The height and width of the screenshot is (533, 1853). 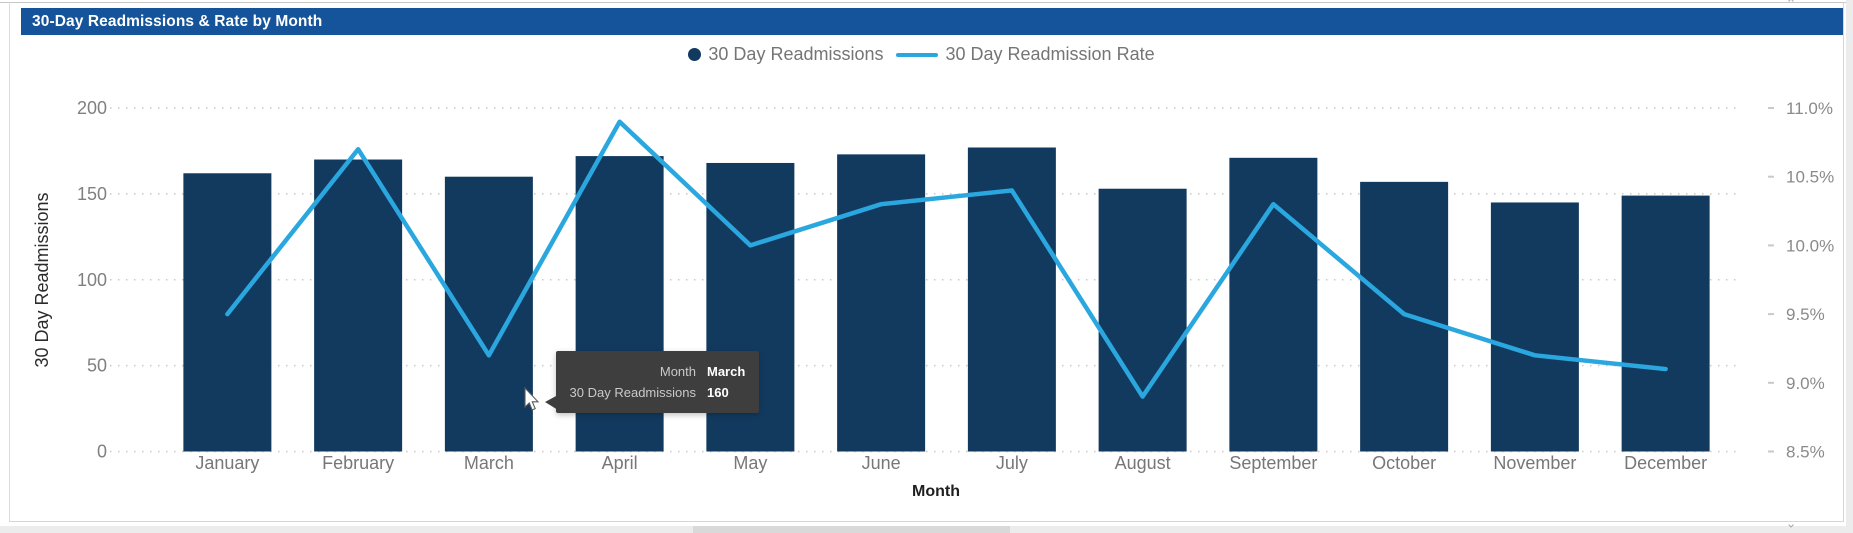 I want to click on legend-line-icon, so click(x=917, y=54).